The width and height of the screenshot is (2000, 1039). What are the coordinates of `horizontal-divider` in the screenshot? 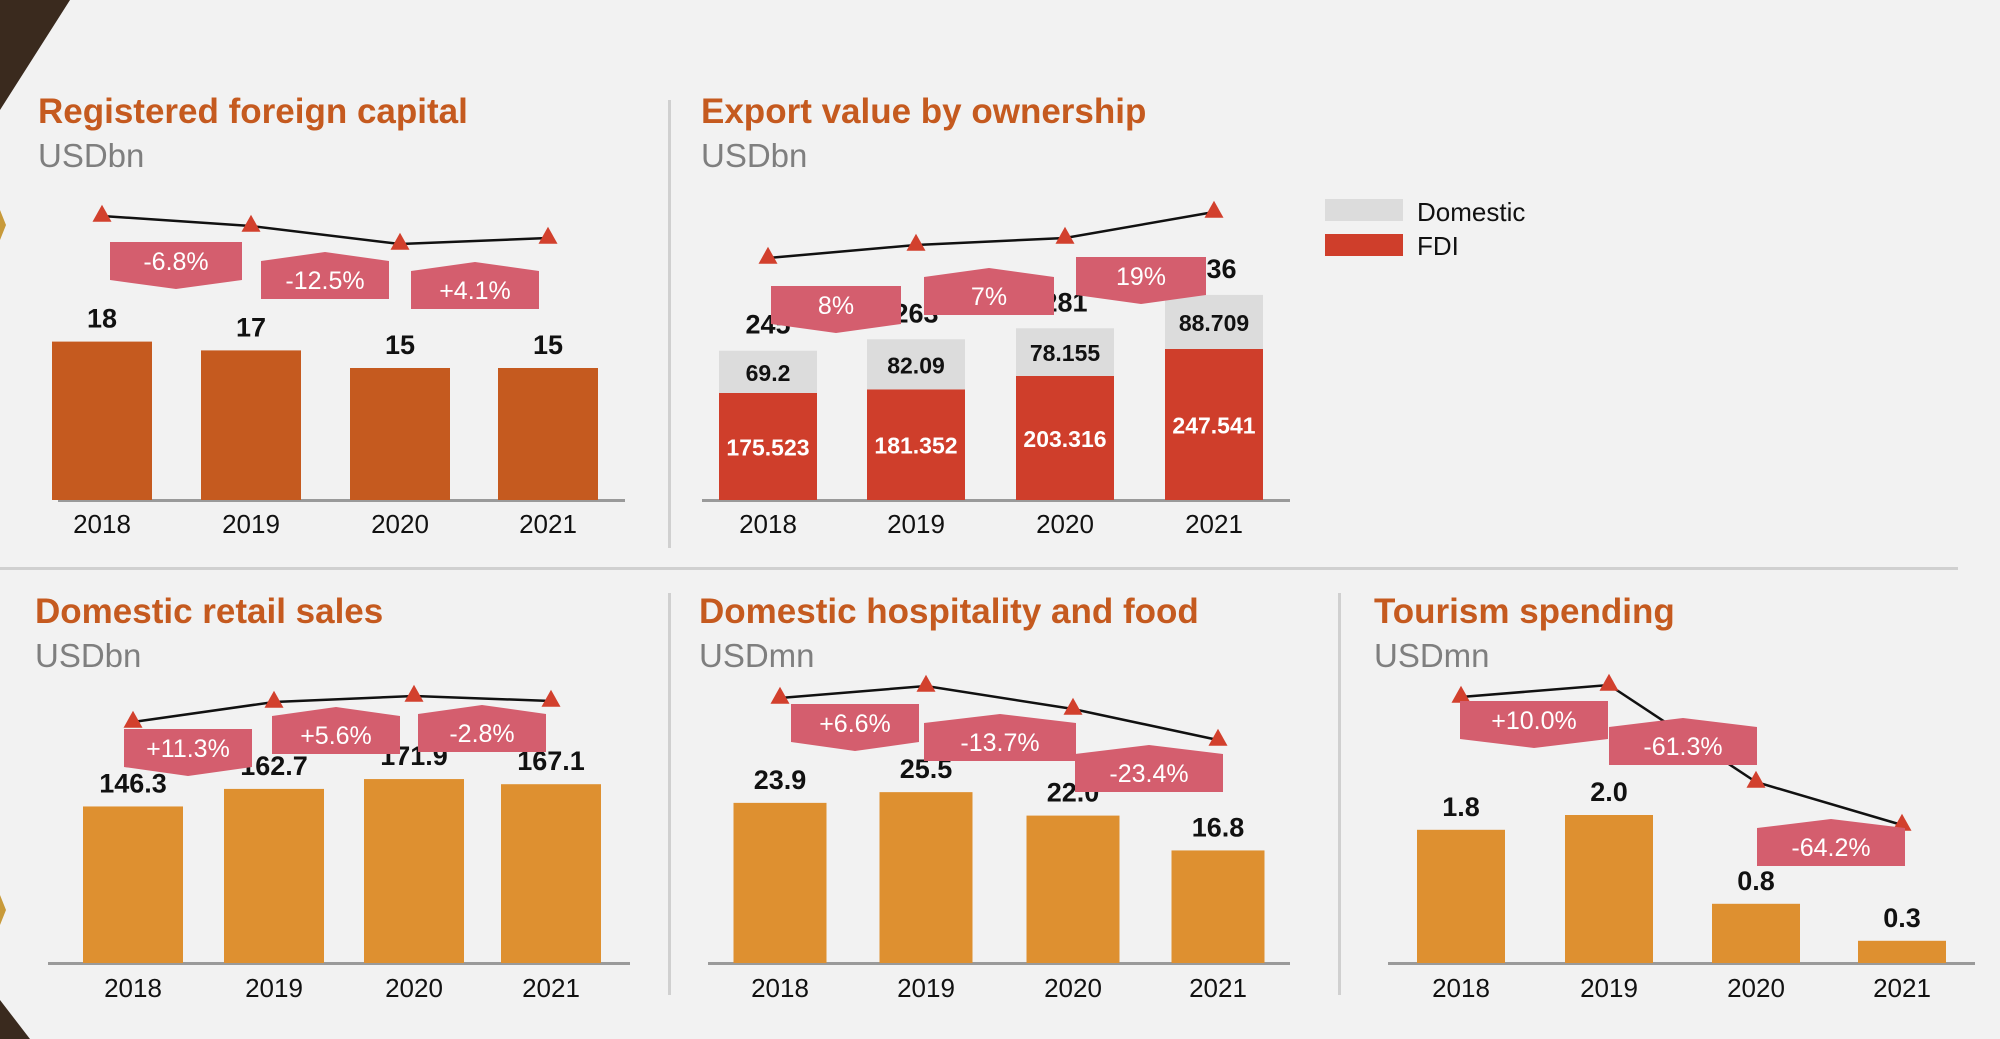 It's located at (979, 568).